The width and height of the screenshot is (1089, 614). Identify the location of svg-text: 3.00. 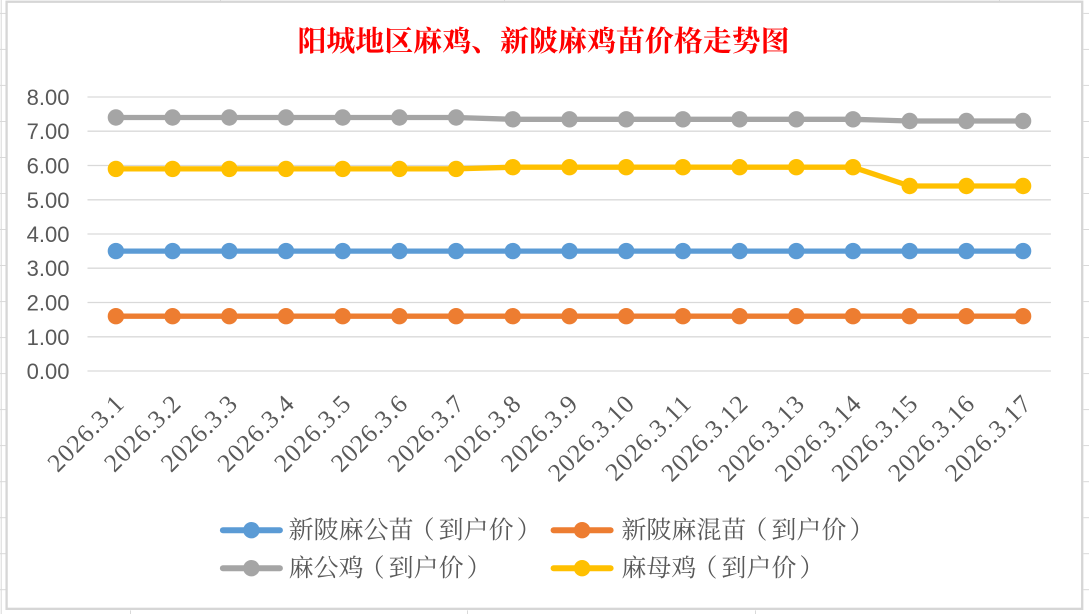
(48, 268).